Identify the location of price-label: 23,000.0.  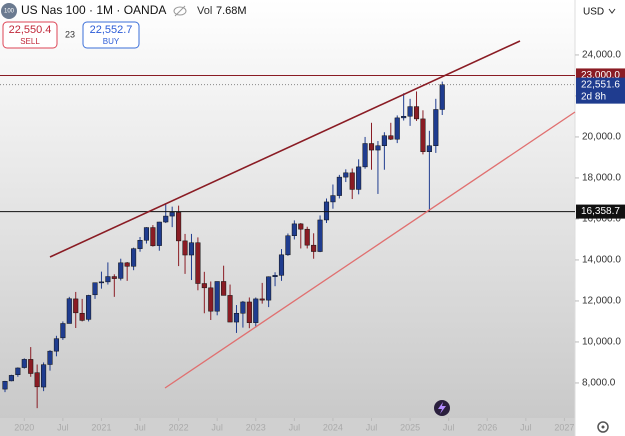
(600, 75).